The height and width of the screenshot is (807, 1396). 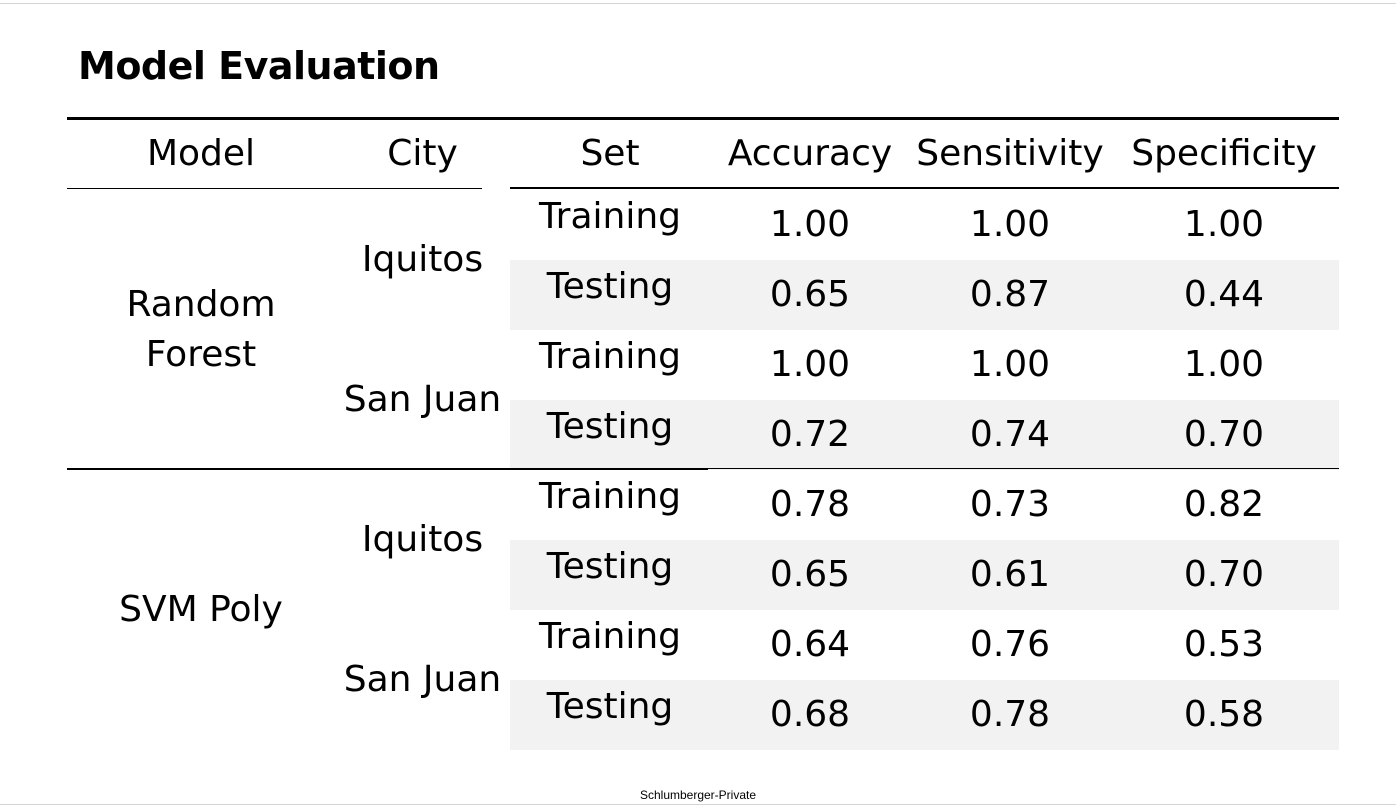 I want to click on value-sensitivity: 0.74, so click(x=1010, y=434).